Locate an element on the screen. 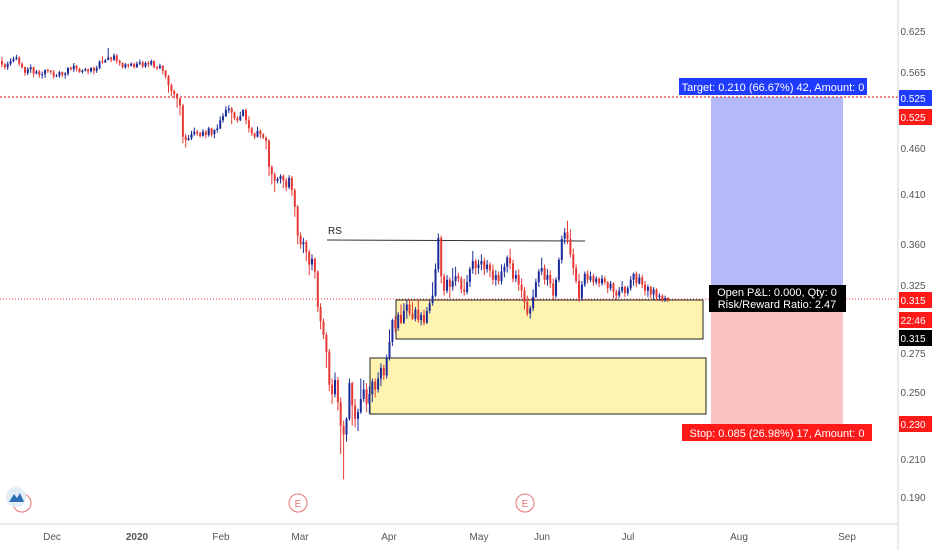  resistance-line is located at coordinates (456, 240).